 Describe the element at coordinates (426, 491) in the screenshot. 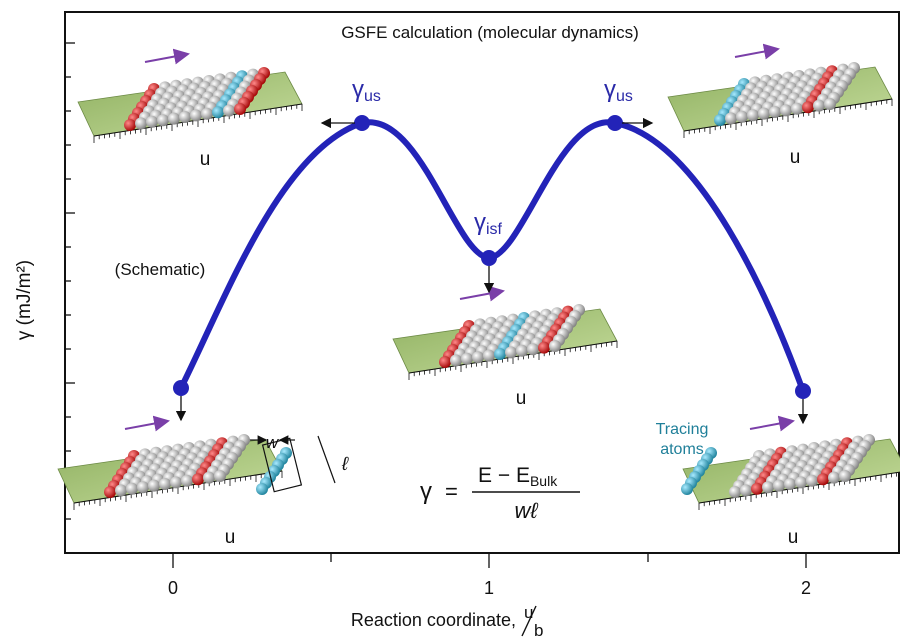

I see `formula-lhs: γ` at that location.